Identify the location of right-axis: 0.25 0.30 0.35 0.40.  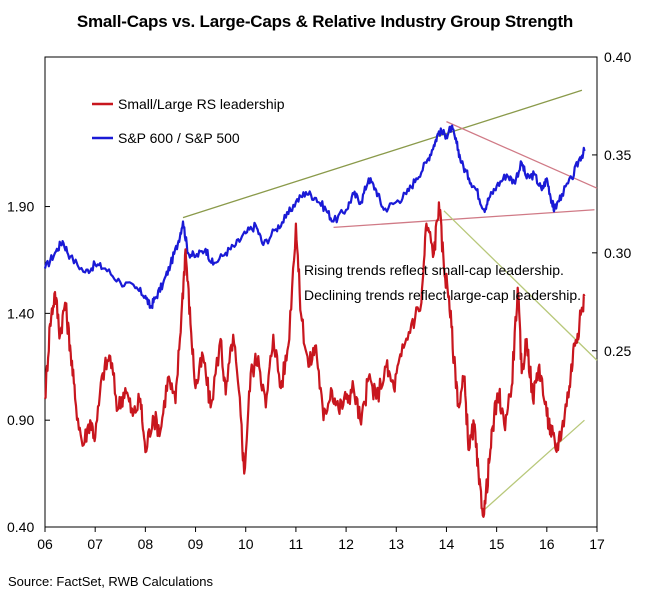
(611, 204).